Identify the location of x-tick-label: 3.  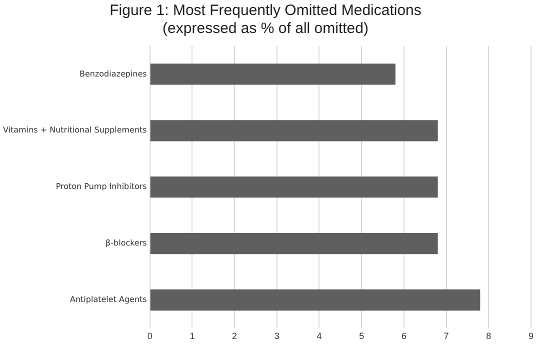
(277, 336).